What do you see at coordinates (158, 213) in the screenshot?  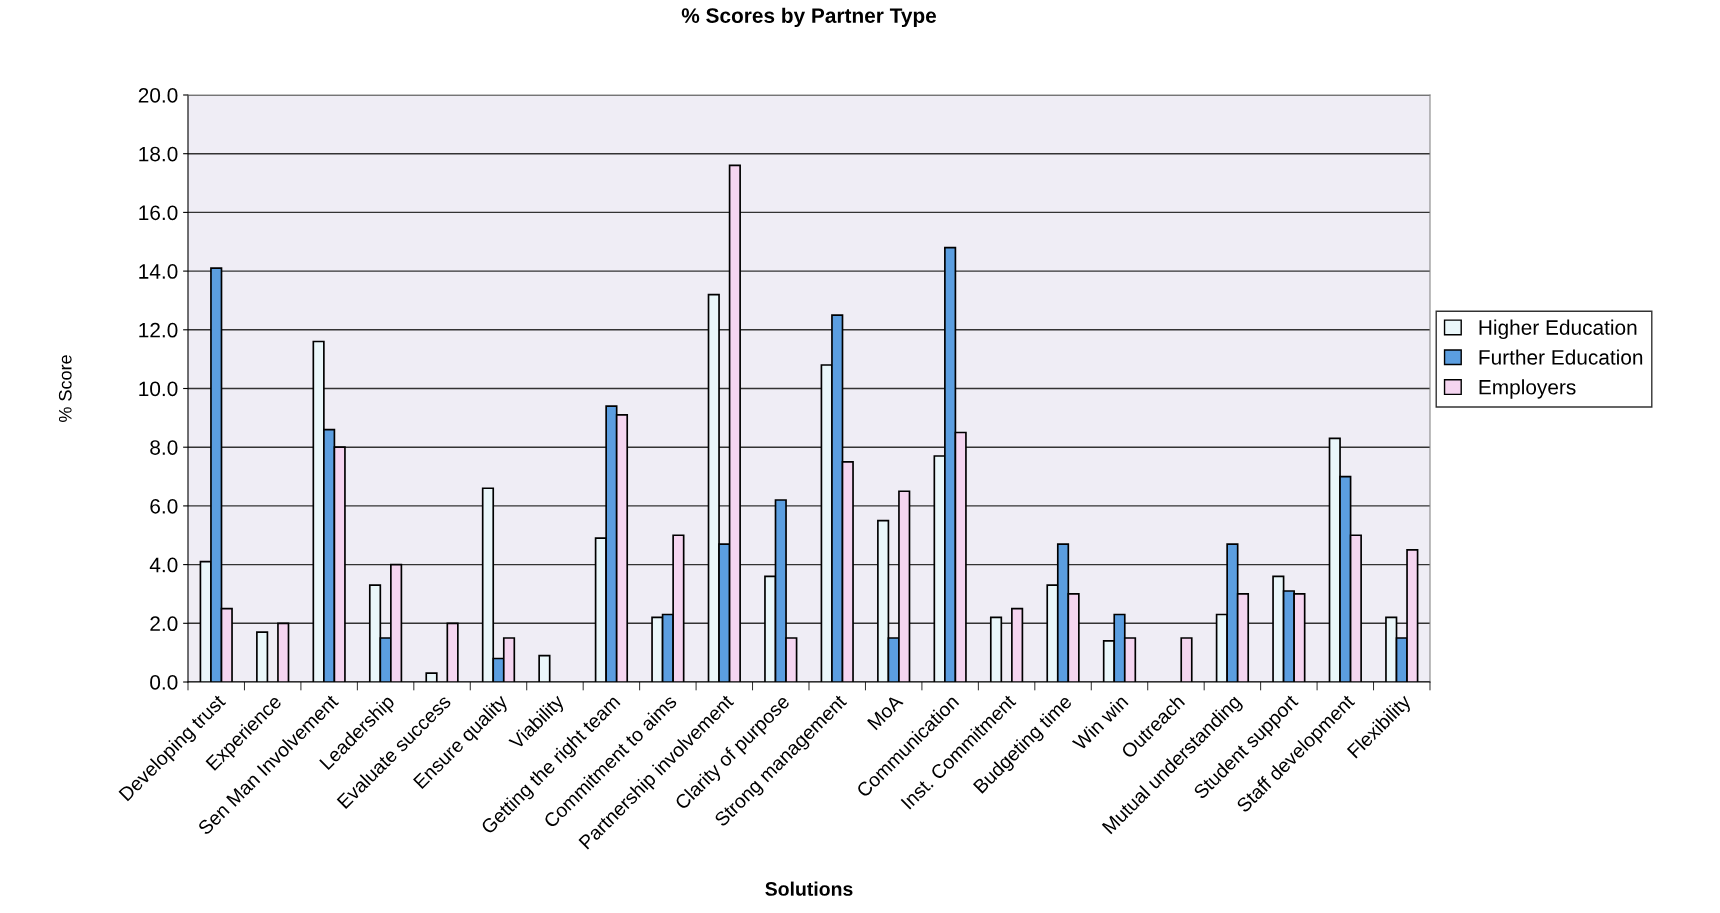 I see `y-tick-label: 16.0` at bounding box center [158, 213].